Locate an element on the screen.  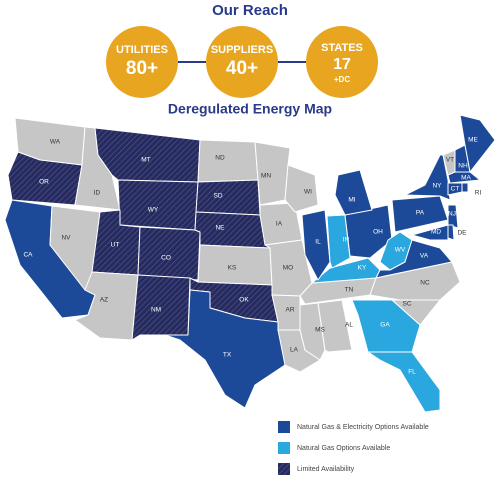
state-label: WV is located at coordinates (400, 250).